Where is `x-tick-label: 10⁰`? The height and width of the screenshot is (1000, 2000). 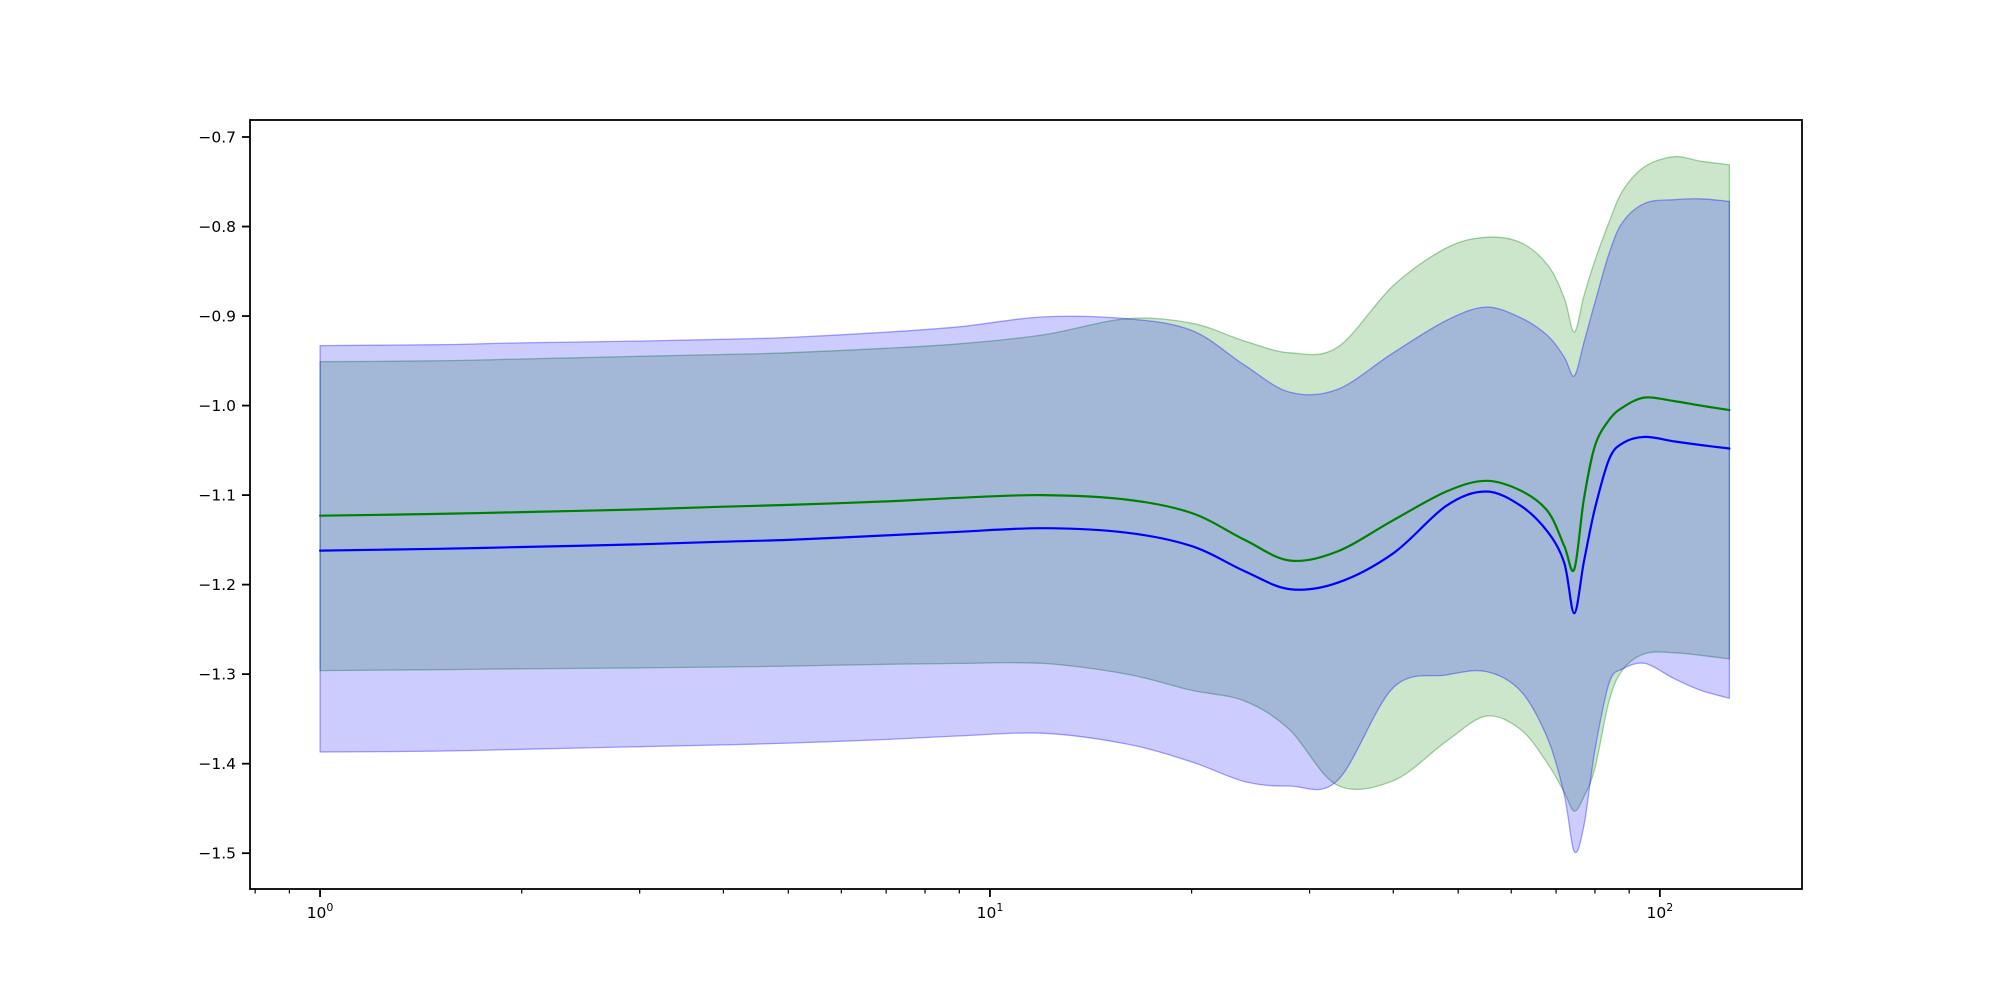 x-tick-label: 10⁰ is located at coordinates (320, 911).